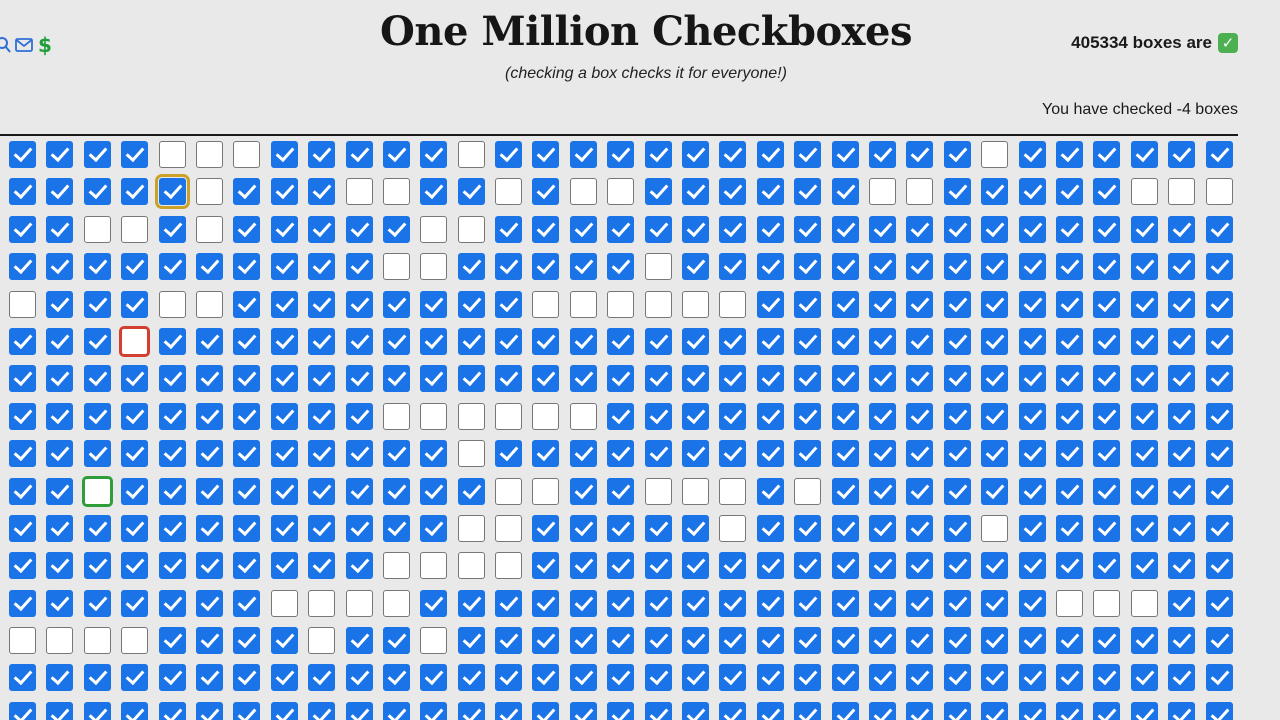 This screenshot has height=720, width=1280. What do you see at coordinates (6, 45) in the screenshot?
I see `magnifier-icon` at bounding box center [6, 45].